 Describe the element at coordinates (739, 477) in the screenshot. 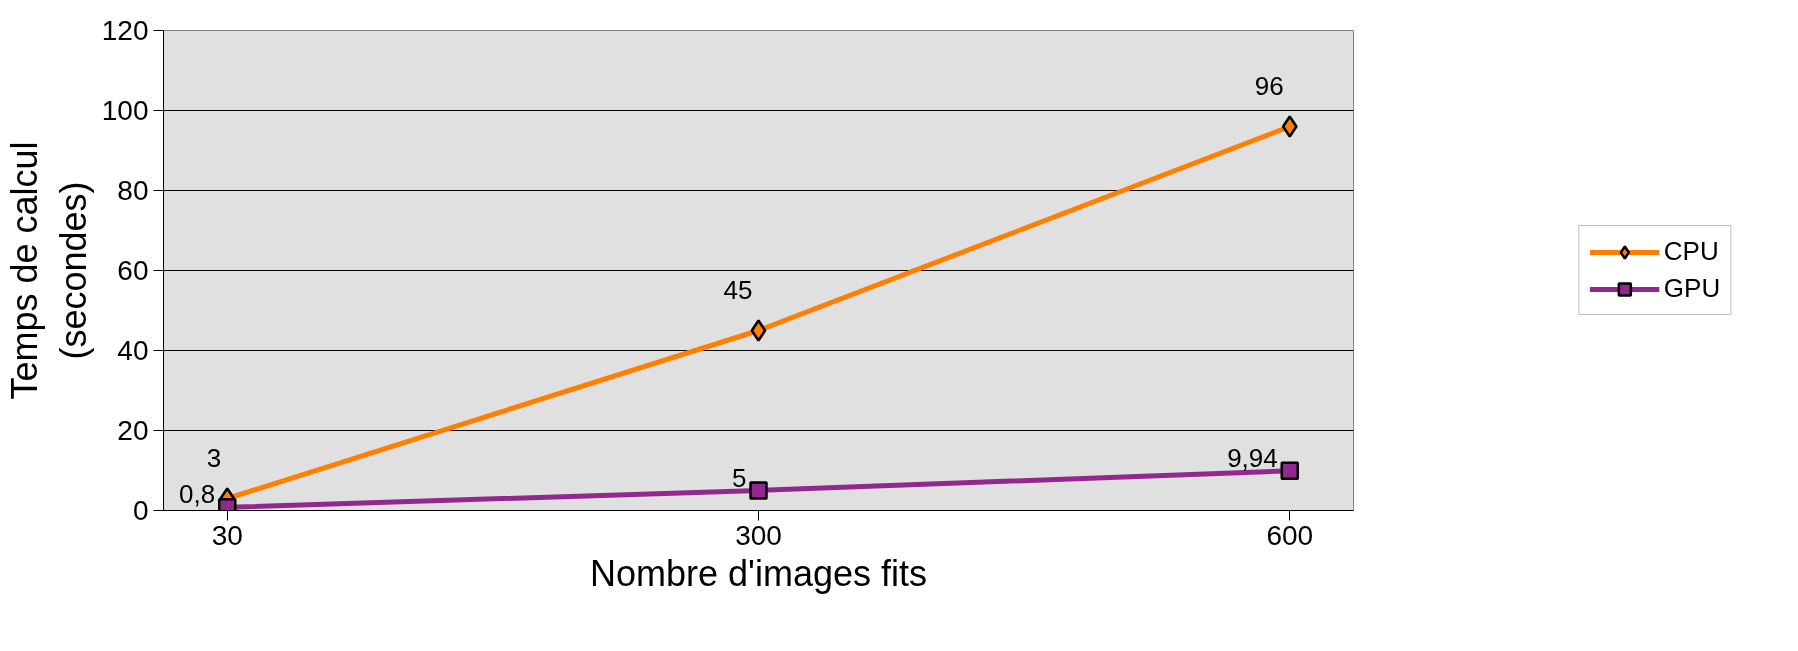

I see `data-label: 5` at that location.